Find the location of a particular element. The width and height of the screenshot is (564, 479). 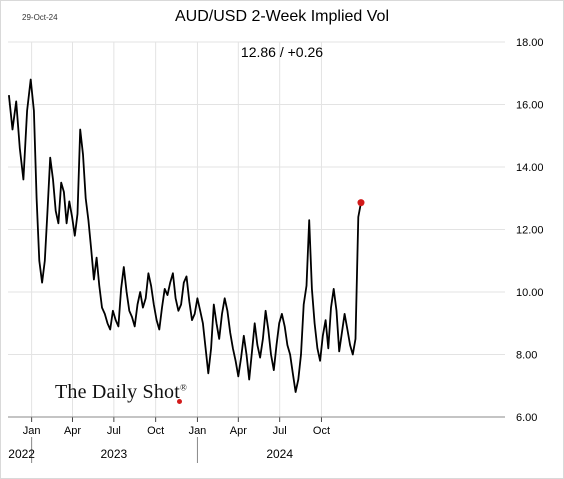

chart-title: AUD/USD 2-Week Implied Vol is located at coordinates (282, 16).